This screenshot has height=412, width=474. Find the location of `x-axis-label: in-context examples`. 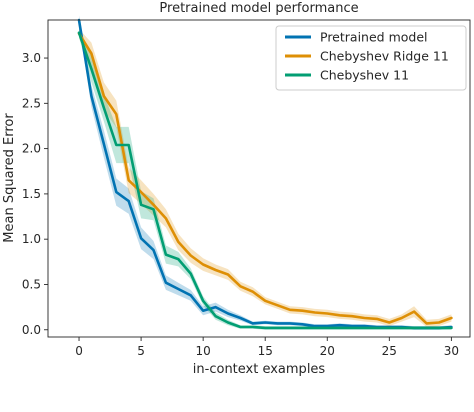

x-axis-label: in-context examples is located at coordinates (259, 369).